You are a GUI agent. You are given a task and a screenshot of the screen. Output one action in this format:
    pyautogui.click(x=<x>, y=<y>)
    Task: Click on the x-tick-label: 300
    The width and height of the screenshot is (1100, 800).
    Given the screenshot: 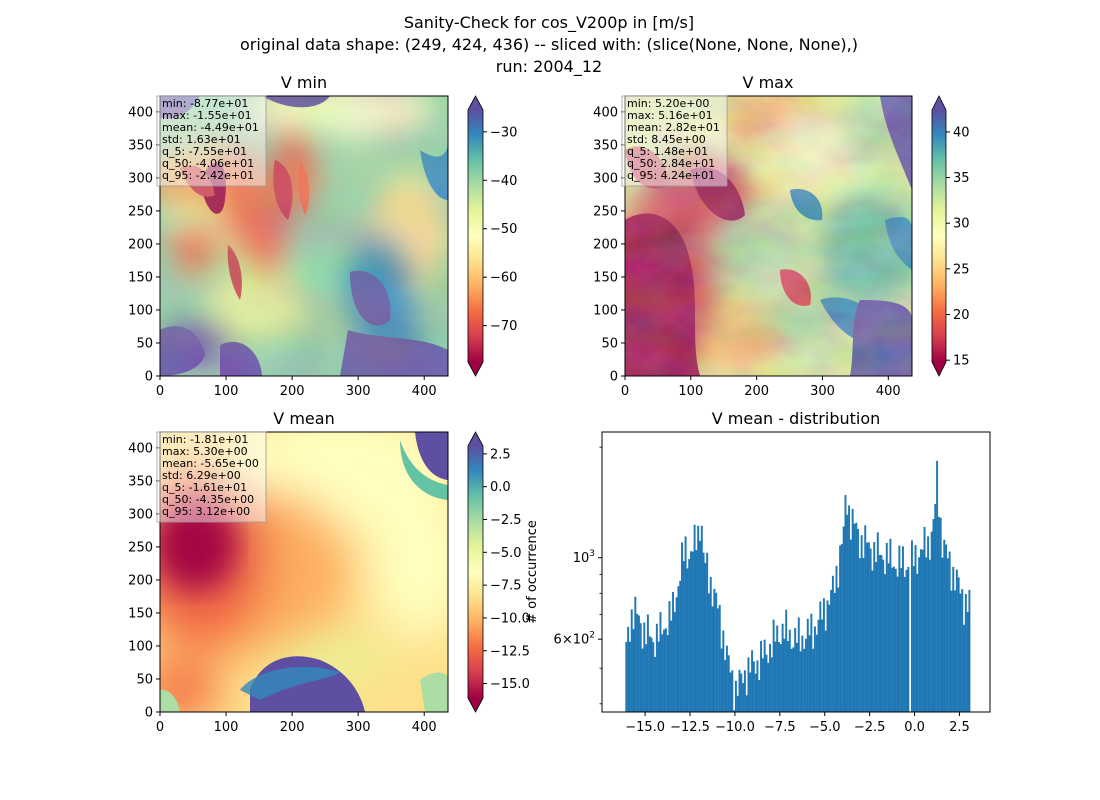 What is the action you would take?
    pyautogui.click(x=358, y=391)
    